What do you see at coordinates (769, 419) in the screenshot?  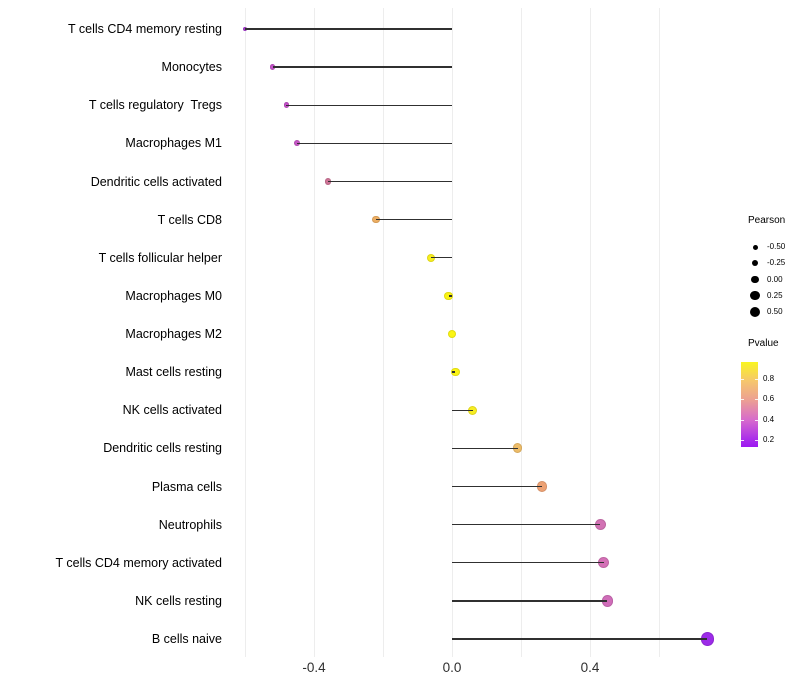 I see `colorbar-tick-value: 0.4` at bounding box center [769, 419].